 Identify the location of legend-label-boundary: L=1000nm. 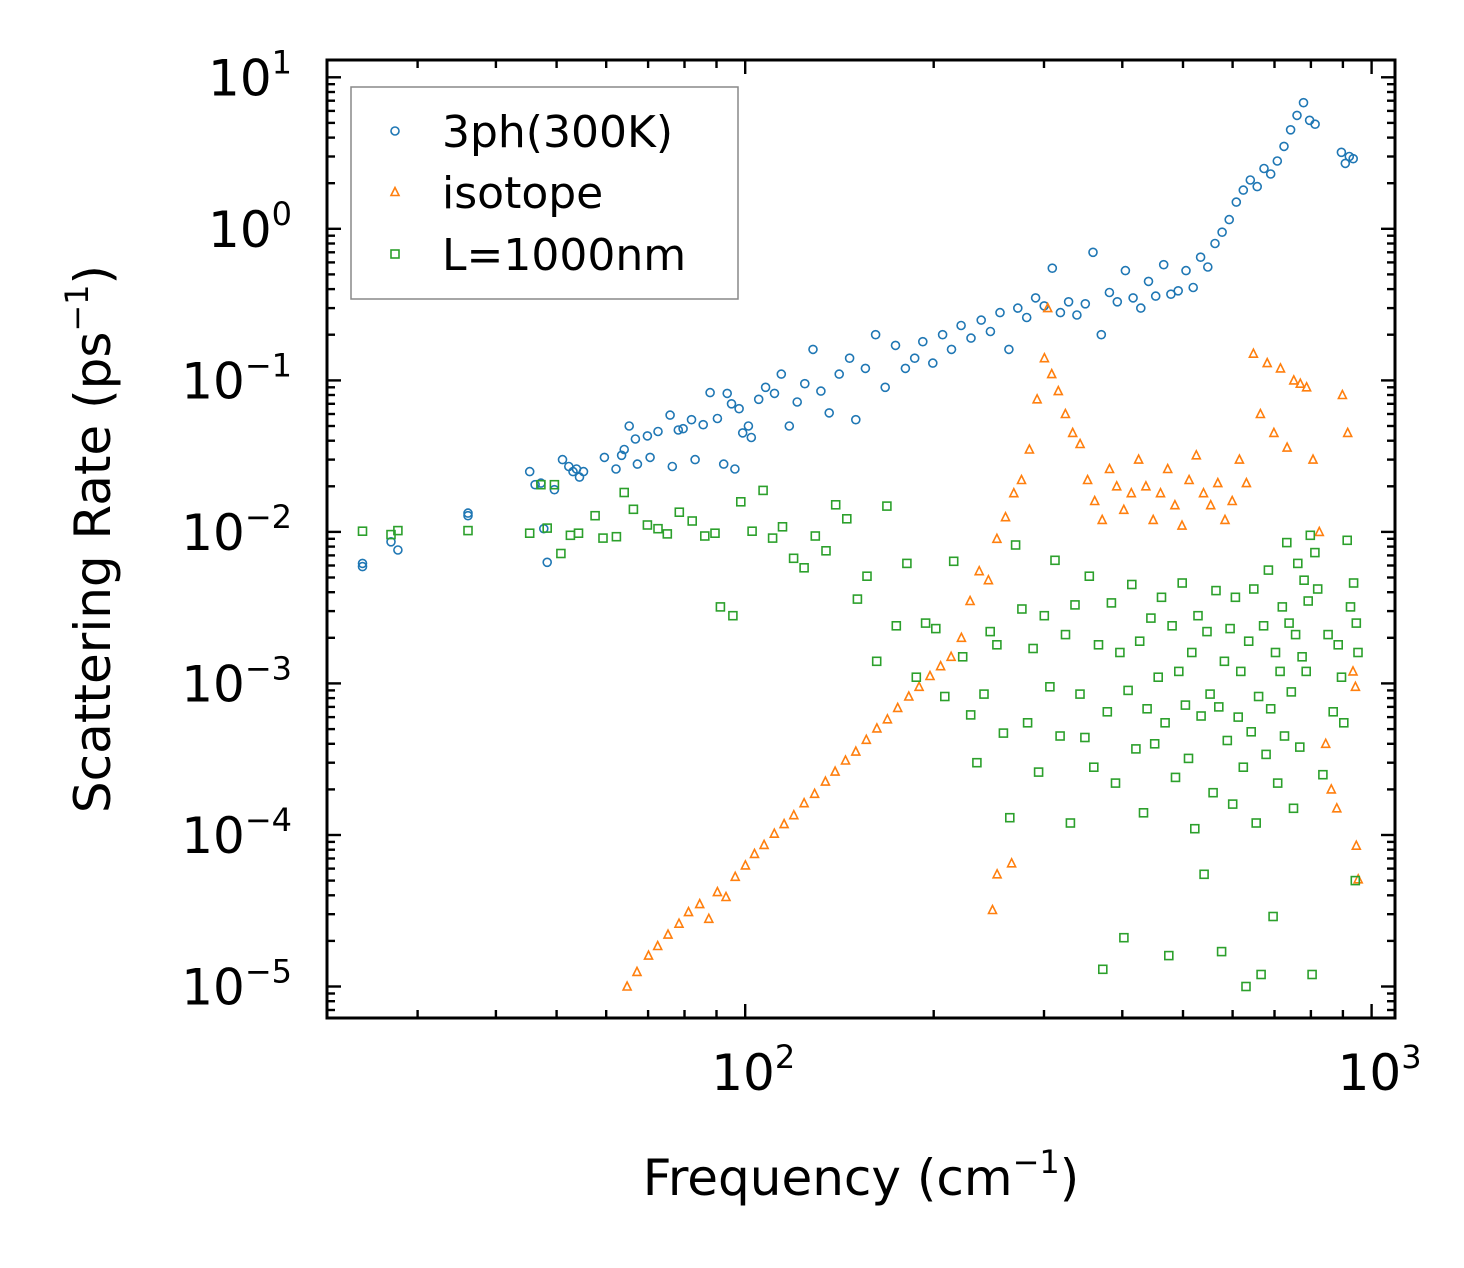
(564, 255).